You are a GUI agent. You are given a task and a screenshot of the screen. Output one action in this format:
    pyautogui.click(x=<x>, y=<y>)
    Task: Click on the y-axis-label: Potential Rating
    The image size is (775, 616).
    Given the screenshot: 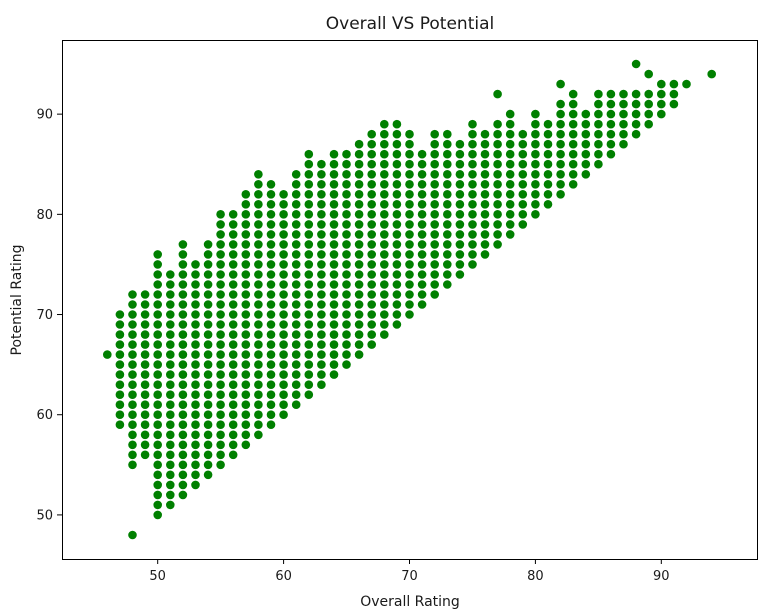 What is the action you would take?
    pyautogui.click(x=17, y=300)
    